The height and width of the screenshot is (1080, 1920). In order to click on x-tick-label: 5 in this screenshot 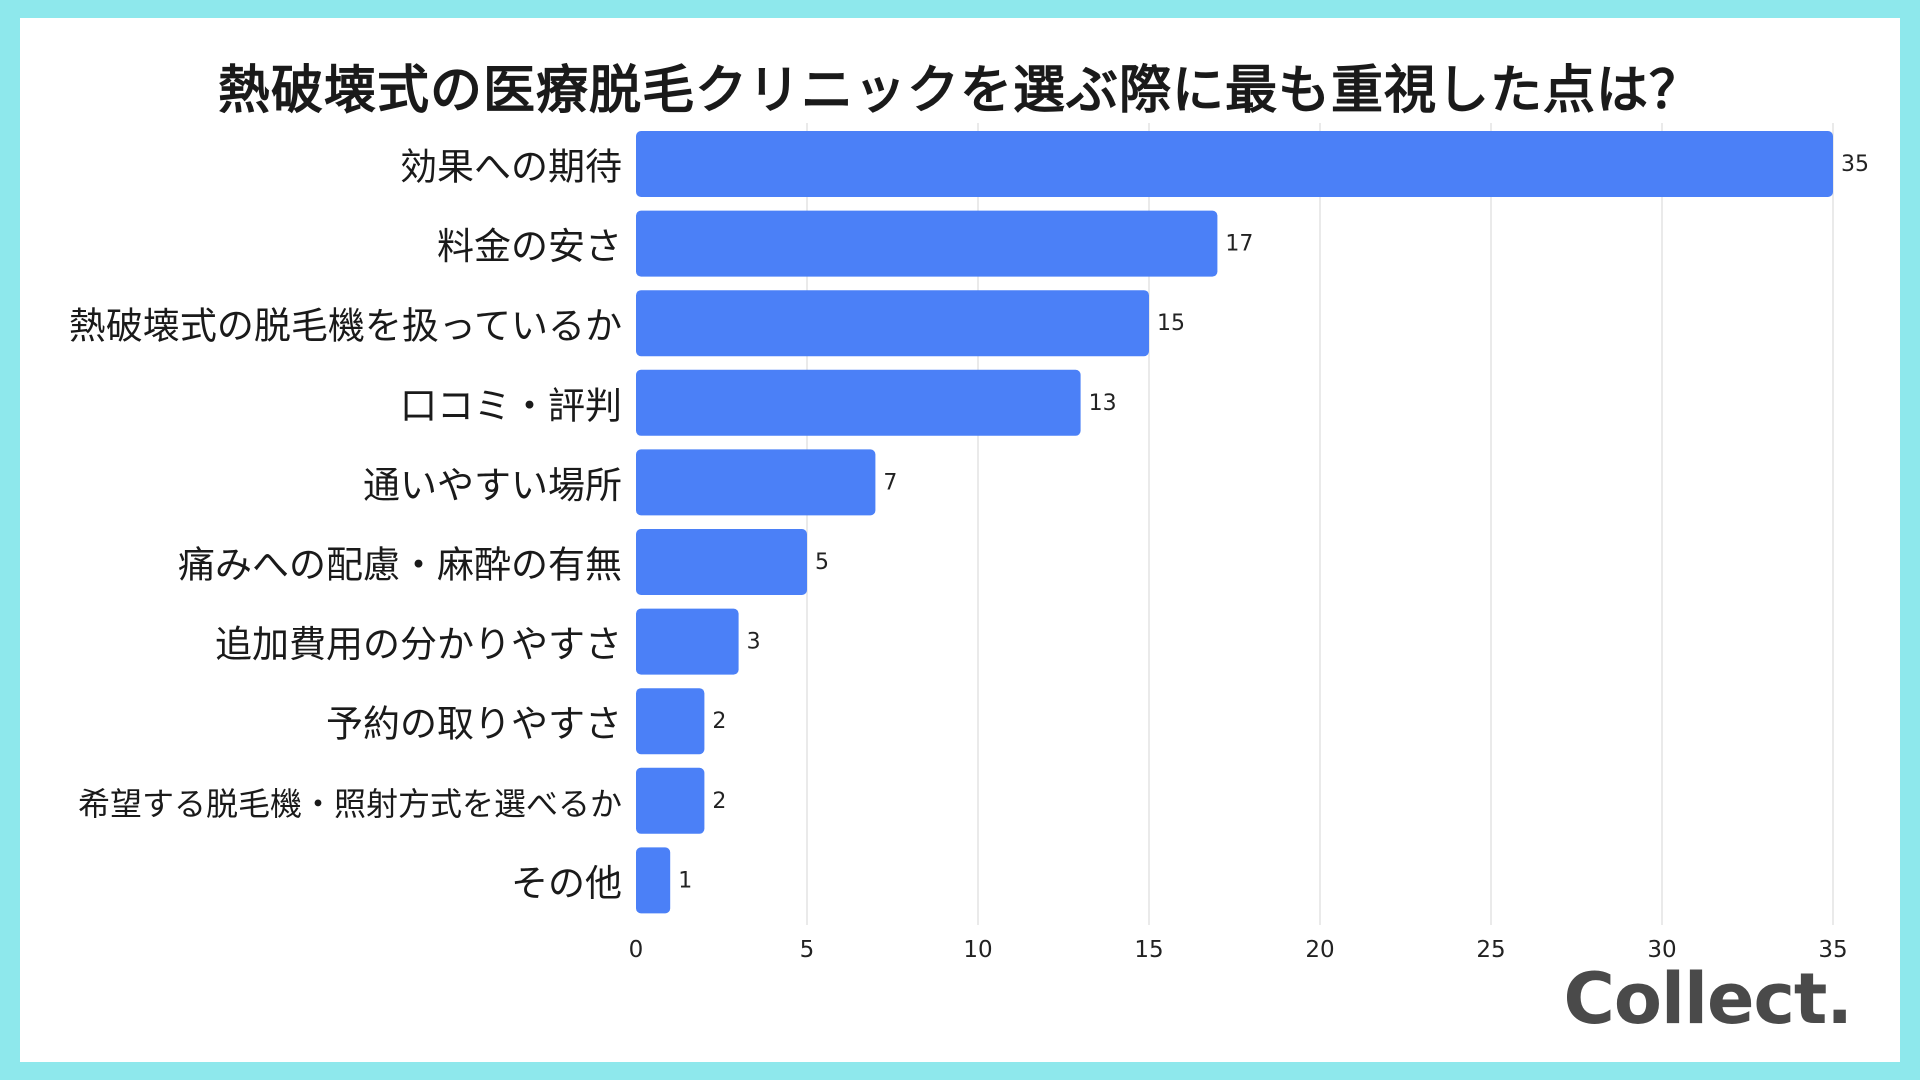, I will do `click(807, 950)`.